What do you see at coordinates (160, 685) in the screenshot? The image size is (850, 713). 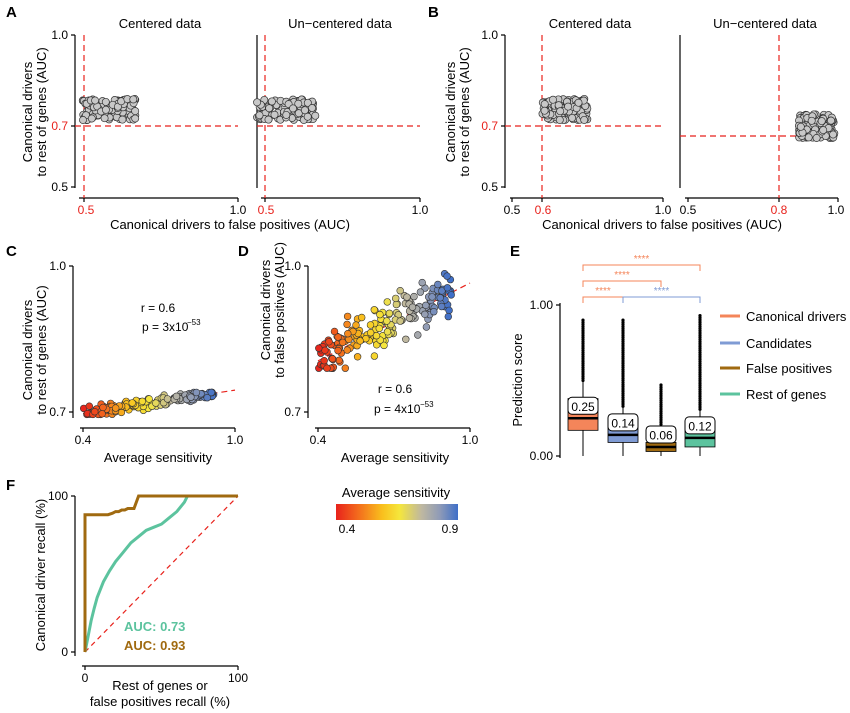 I see `panel-f-xlabel-1: Rest of genes or` at bounding box center [160, 685].